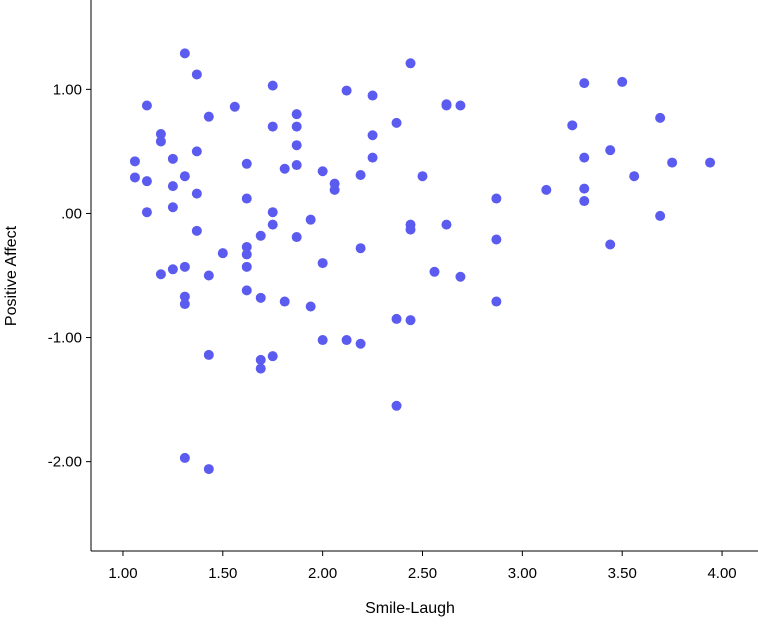 The image size is (758, 627). Describe the element at coordinates (322, 573) in the screenshot. I see `x-tick-label: 2.00` at that location.